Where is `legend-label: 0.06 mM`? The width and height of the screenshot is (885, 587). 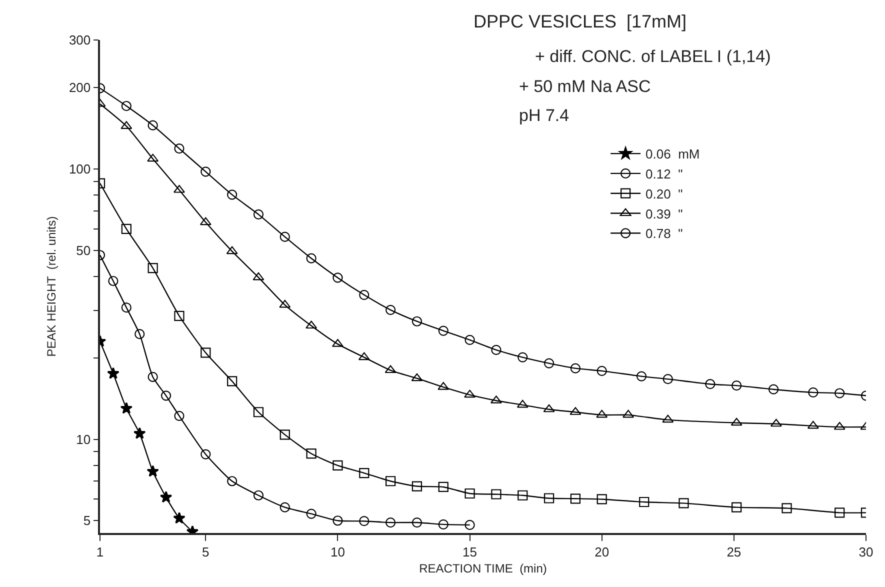
legend-label: 0.06 mM is located at coordinates (673, 154).